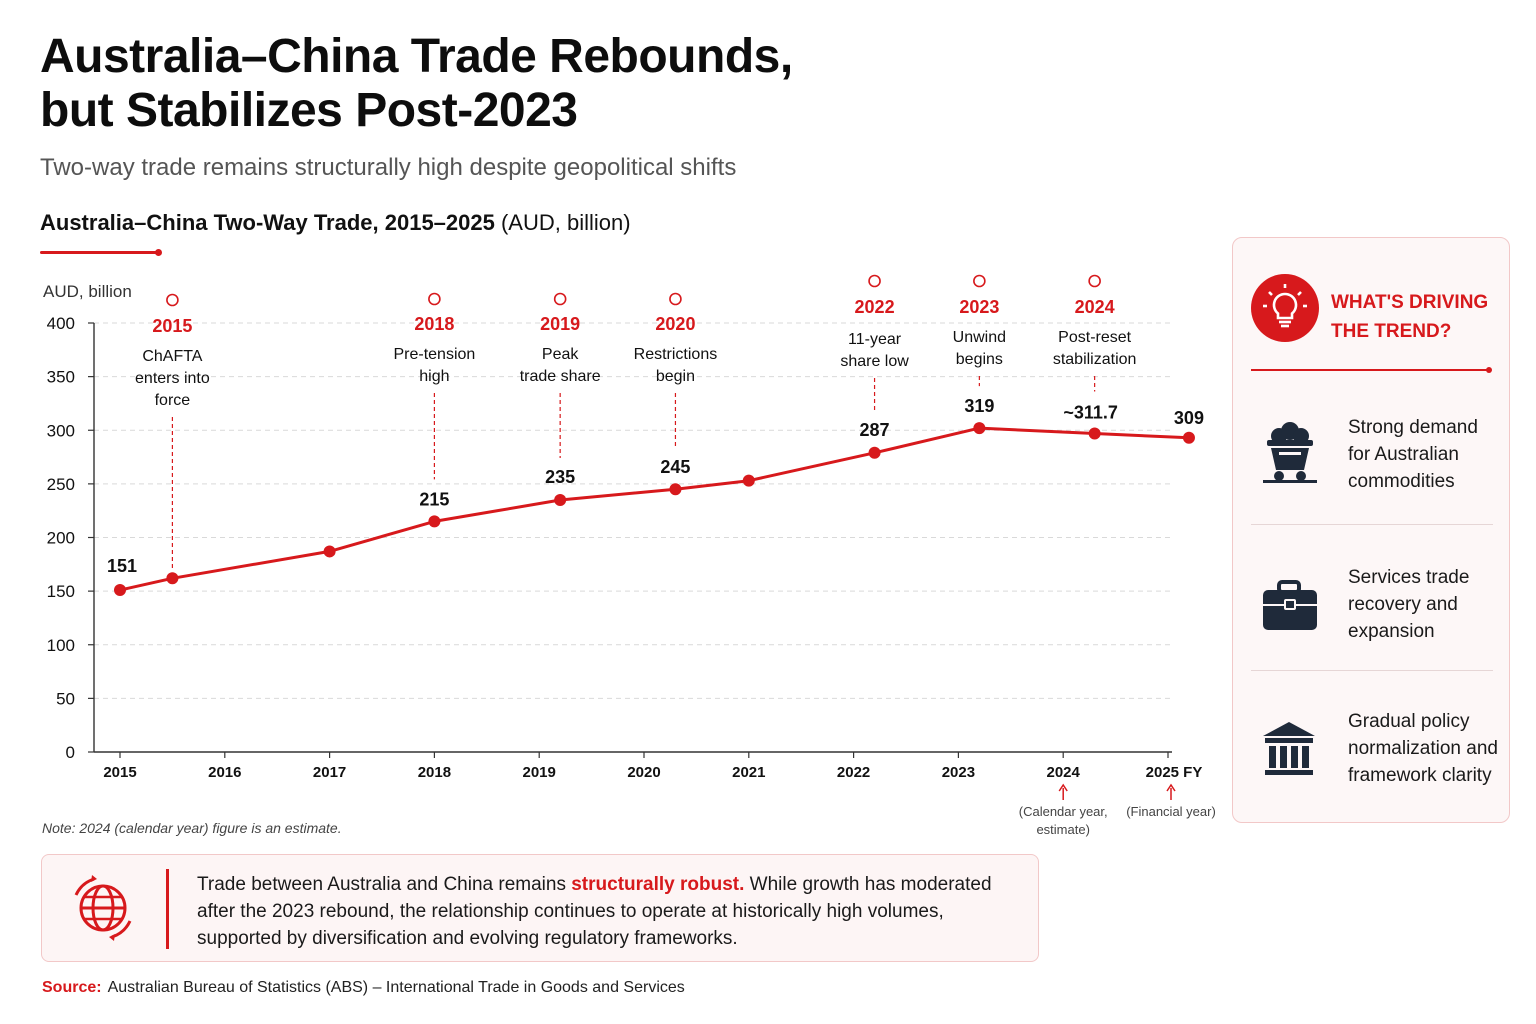  Describe the element at coordinates (675, 324) in the screenshot. I see `annotation-year: 2020` at that location.